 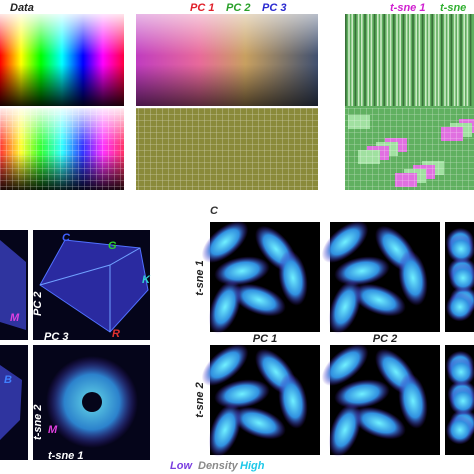 I want to click on header-label: t-sne 1, so click(x=407, y=8).